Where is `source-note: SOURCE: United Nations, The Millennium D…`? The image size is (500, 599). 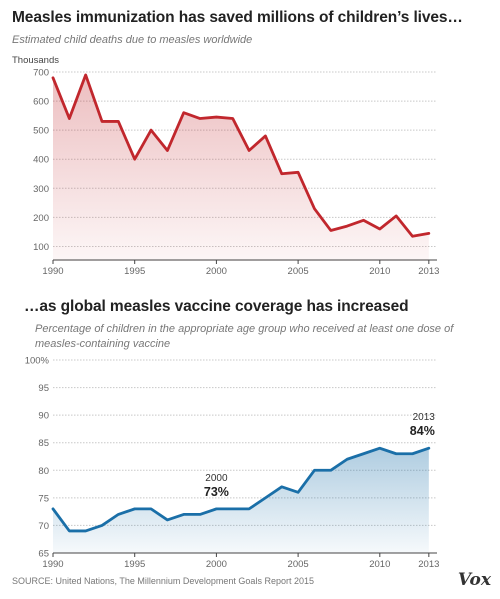
source-note: SOURCE: United Nations, The Millennium D… is located at coordinates (163, 581).